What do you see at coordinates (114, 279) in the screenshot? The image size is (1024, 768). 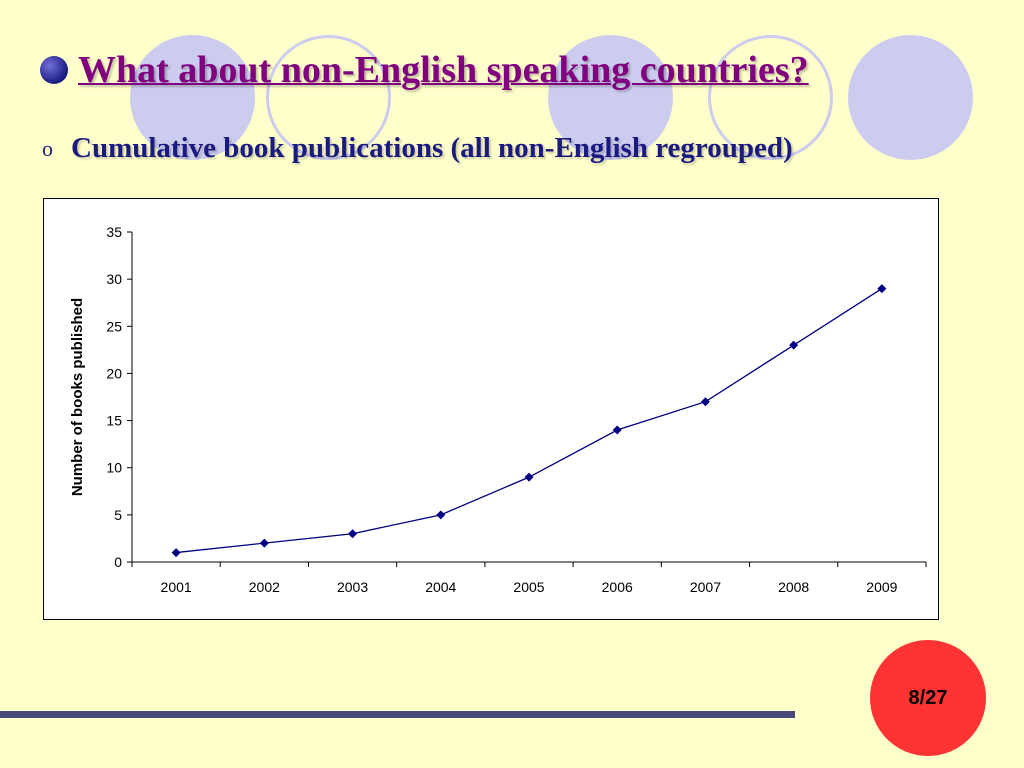 I see `y-tick-label: 30` at bounding box center [114, 279].